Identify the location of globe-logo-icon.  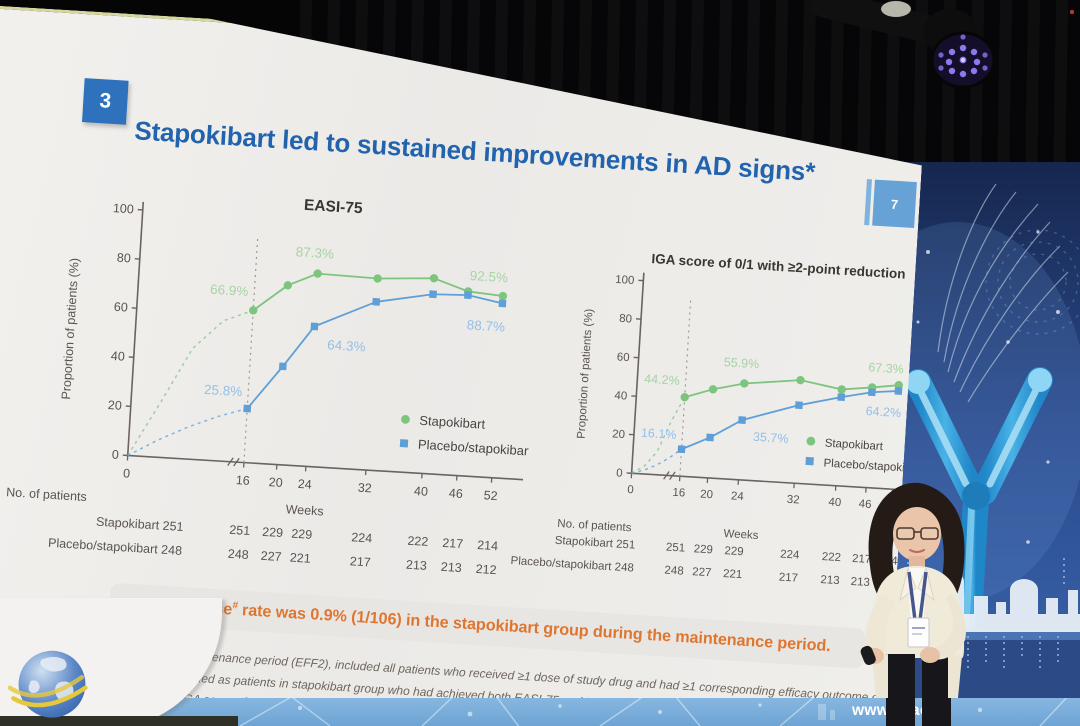
(48, 684).